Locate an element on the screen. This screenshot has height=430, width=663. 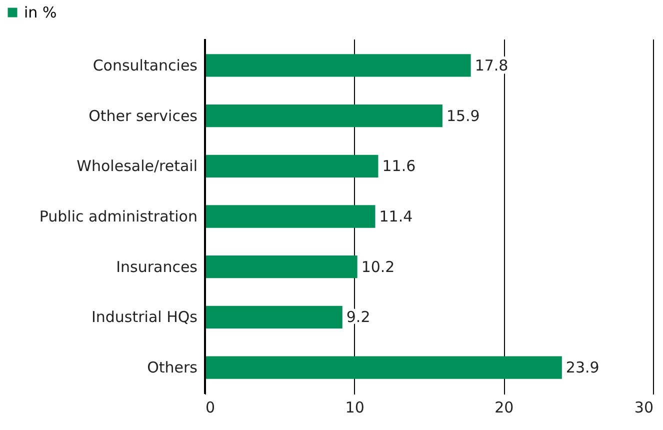
y-tick-label: Public administration is located at coordinates (118, 217).